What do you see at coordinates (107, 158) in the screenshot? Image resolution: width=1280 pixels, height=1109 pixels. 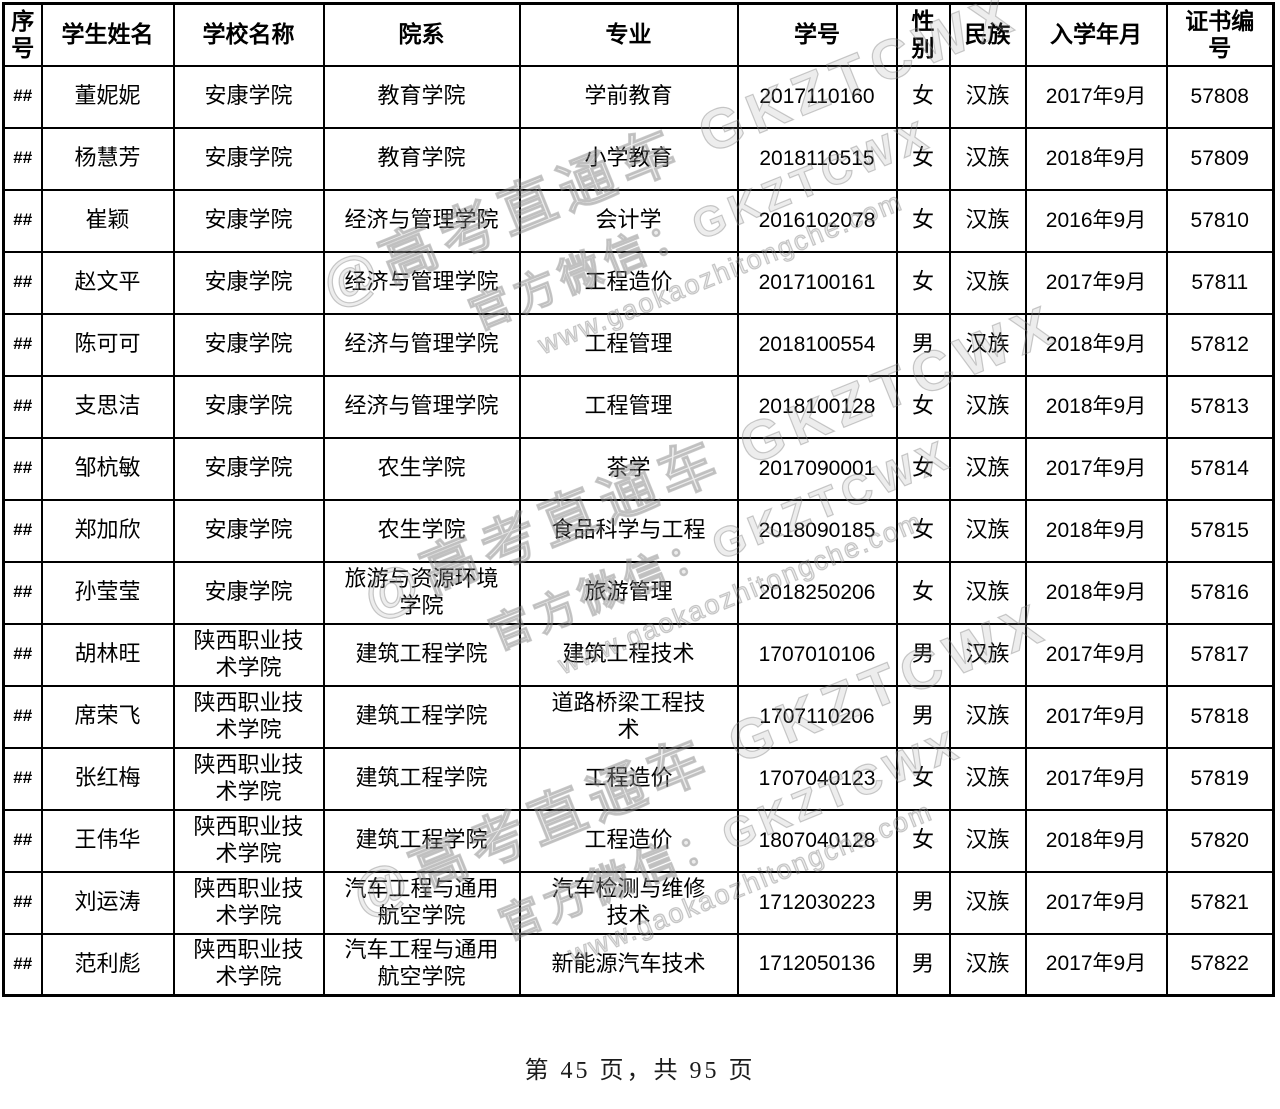 I see `table-cell: 杨慧芳` at bounding box center [107, 158].